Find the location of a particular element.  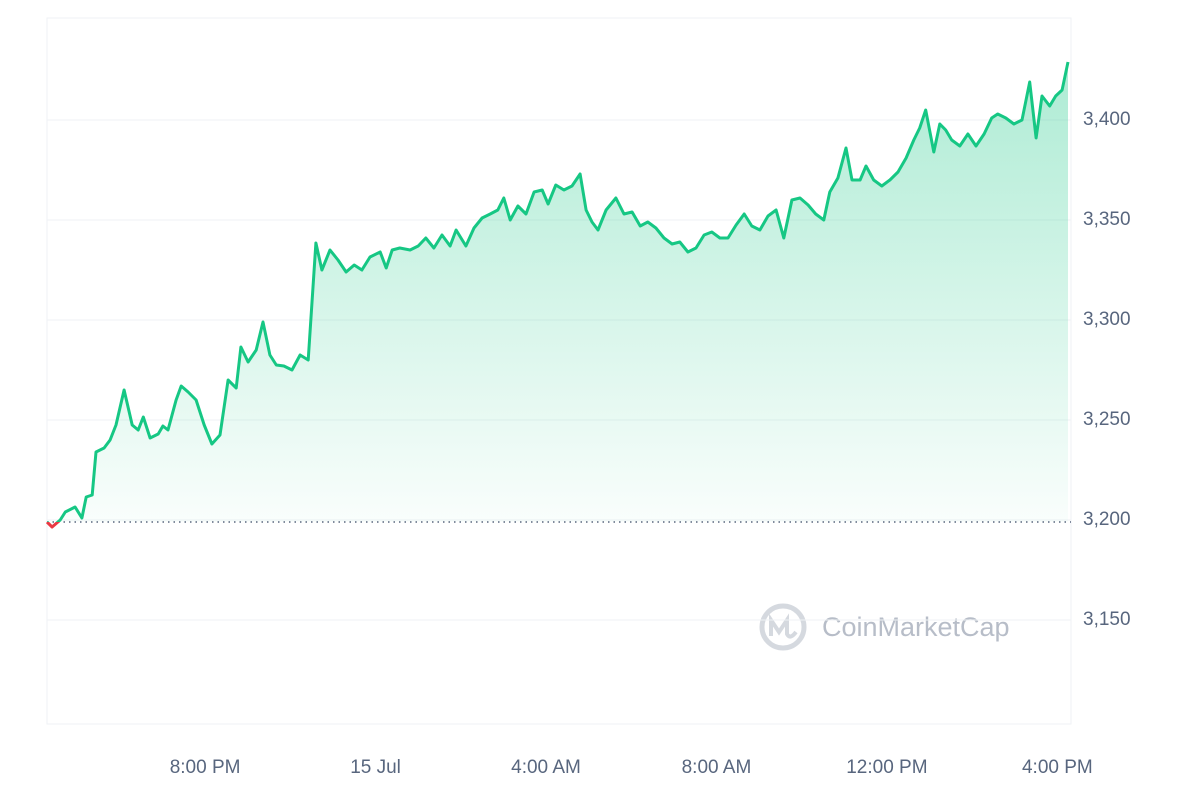

y-tick-label: 3,200 is located at coordinates (1107, 519).